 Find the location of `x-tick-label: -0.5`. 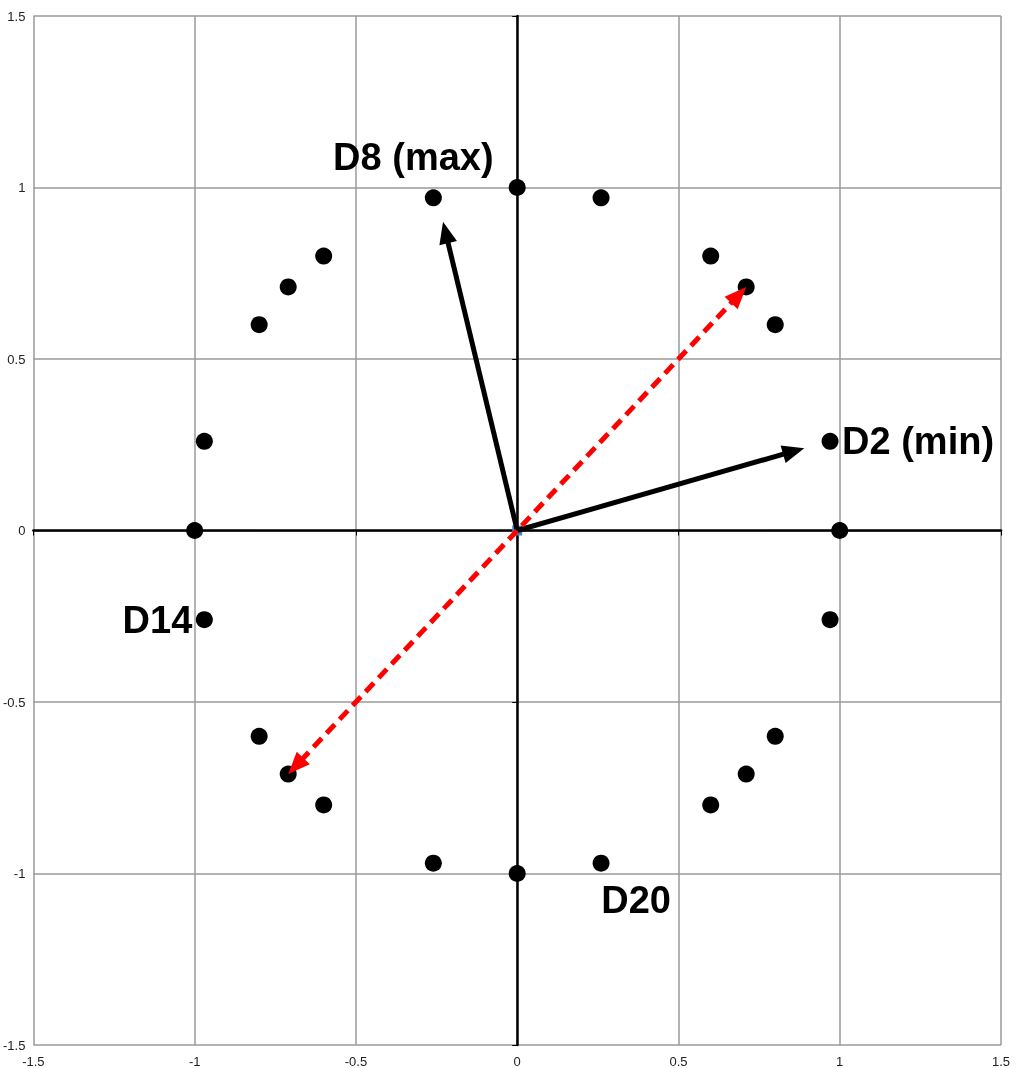

x-tick-label: -0.5 is located at coordinates (356, 1061).